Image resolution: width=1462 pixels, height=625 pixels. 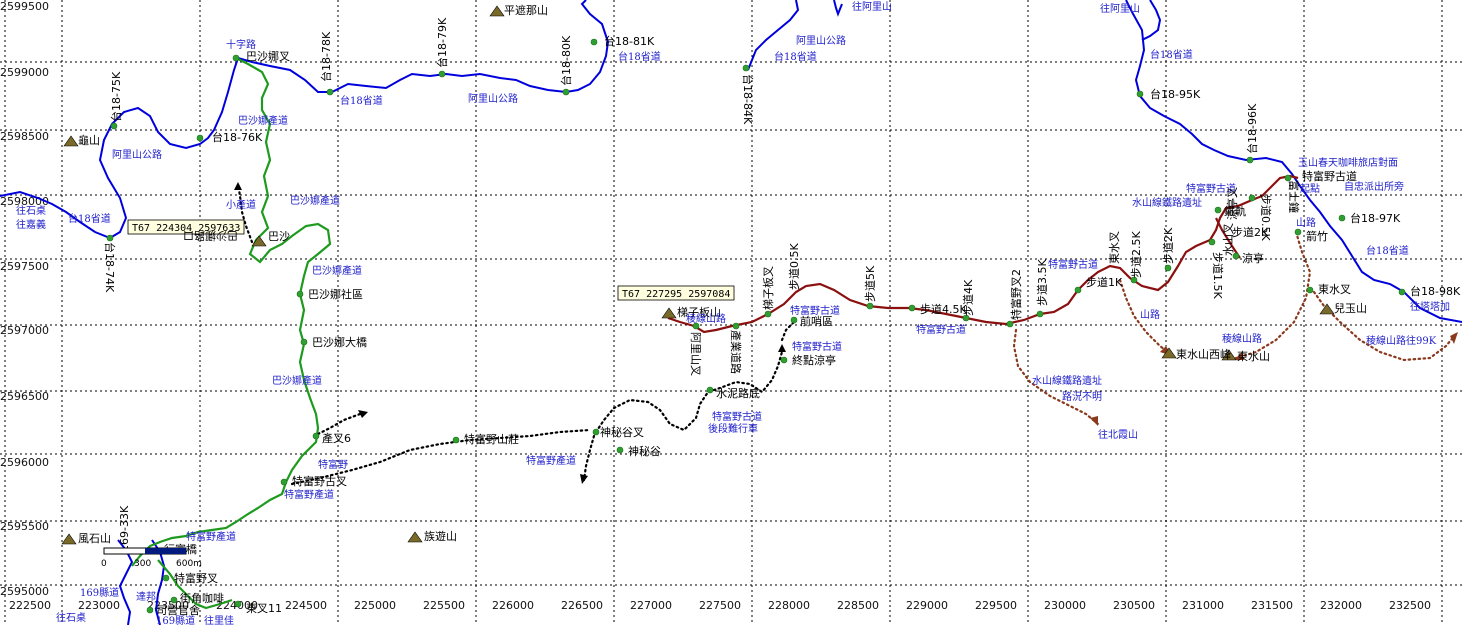 I want to click on place-label: 司營官舍, so click(x=178, y=610).